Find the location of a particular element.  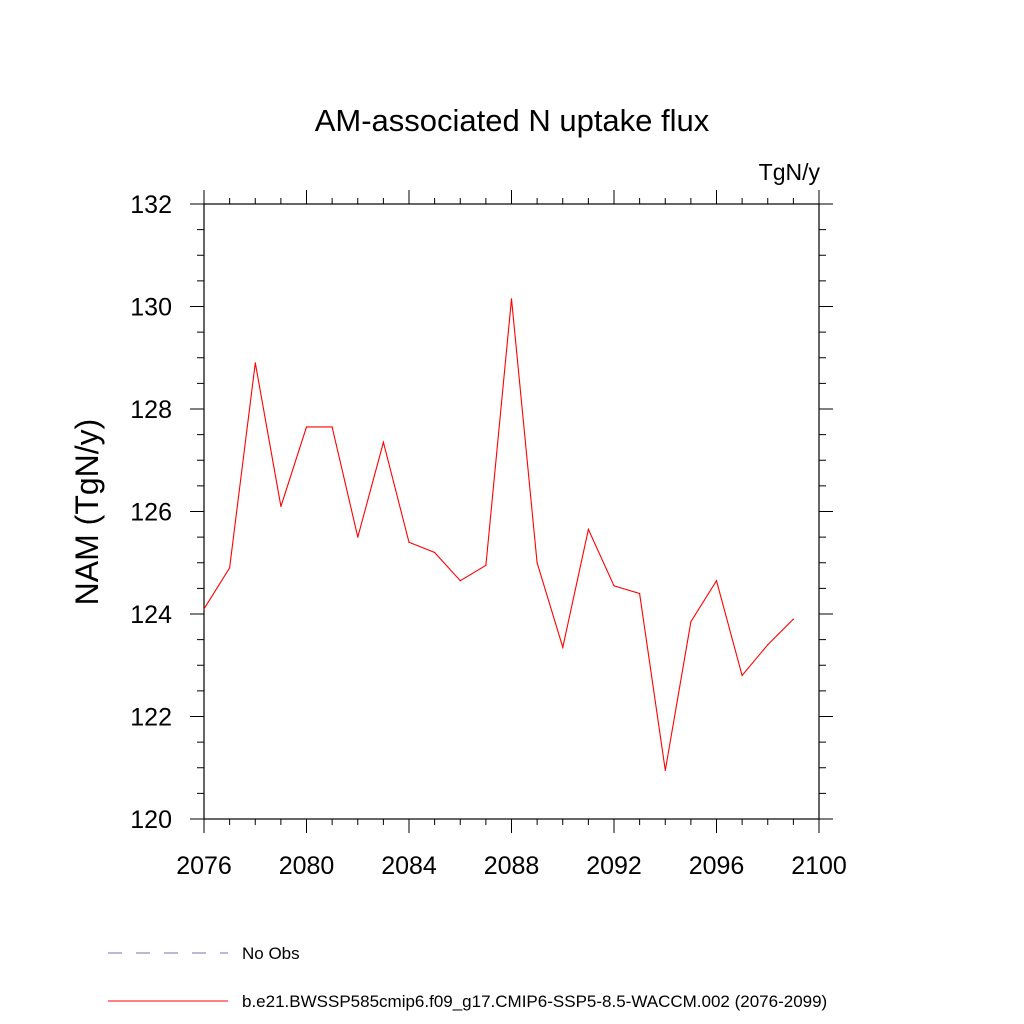

y-axis-label: NAM (TgN/y) is located at coordinates (87, 512).